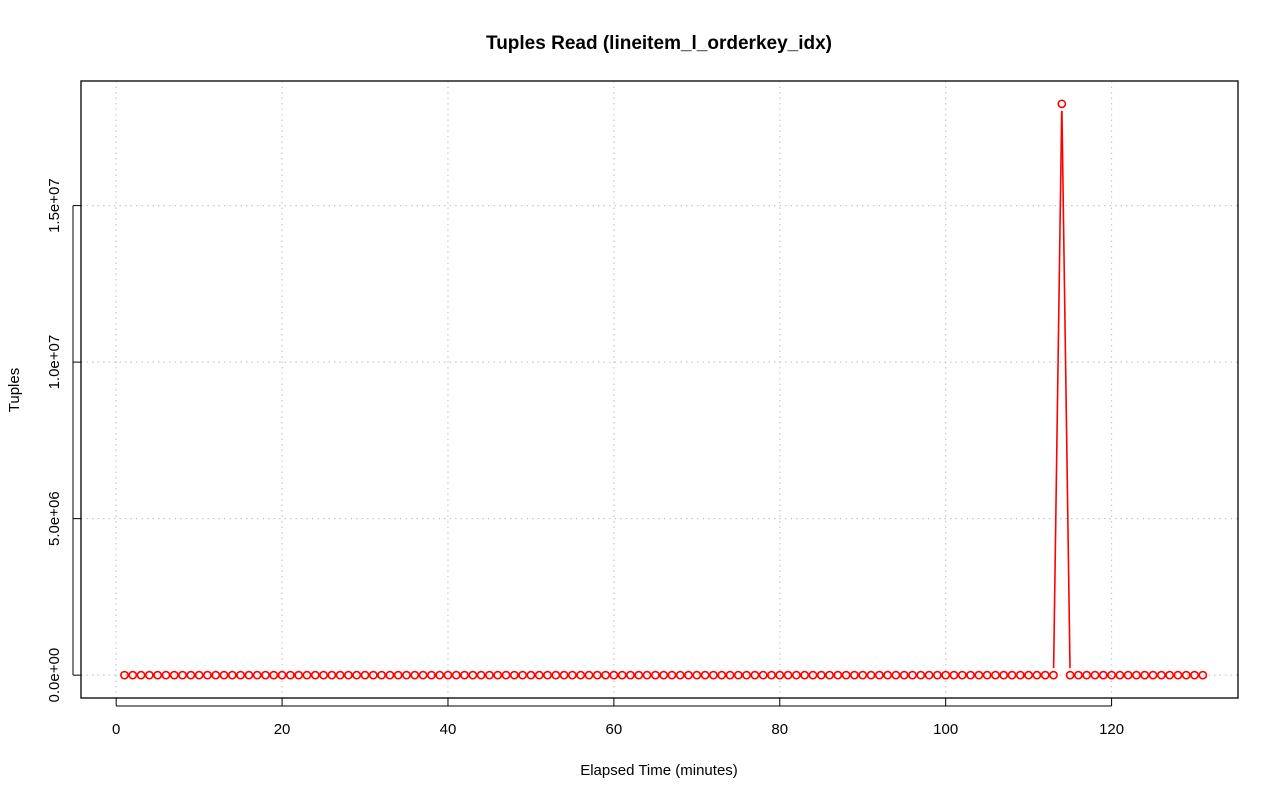 The image size is (1280, 801). Describe the element at coordinates (1111, 729) in the screenshot. I see `x-tick-label: 120` at that location.